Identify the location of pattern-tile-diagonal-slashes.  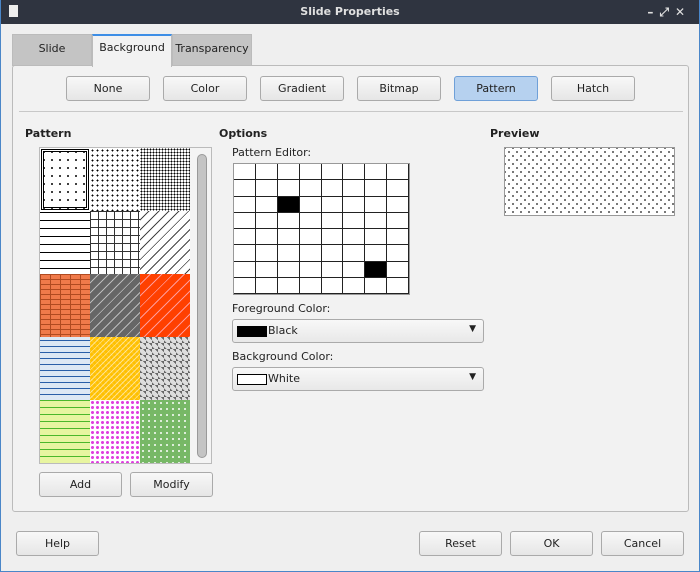
(165, 242).